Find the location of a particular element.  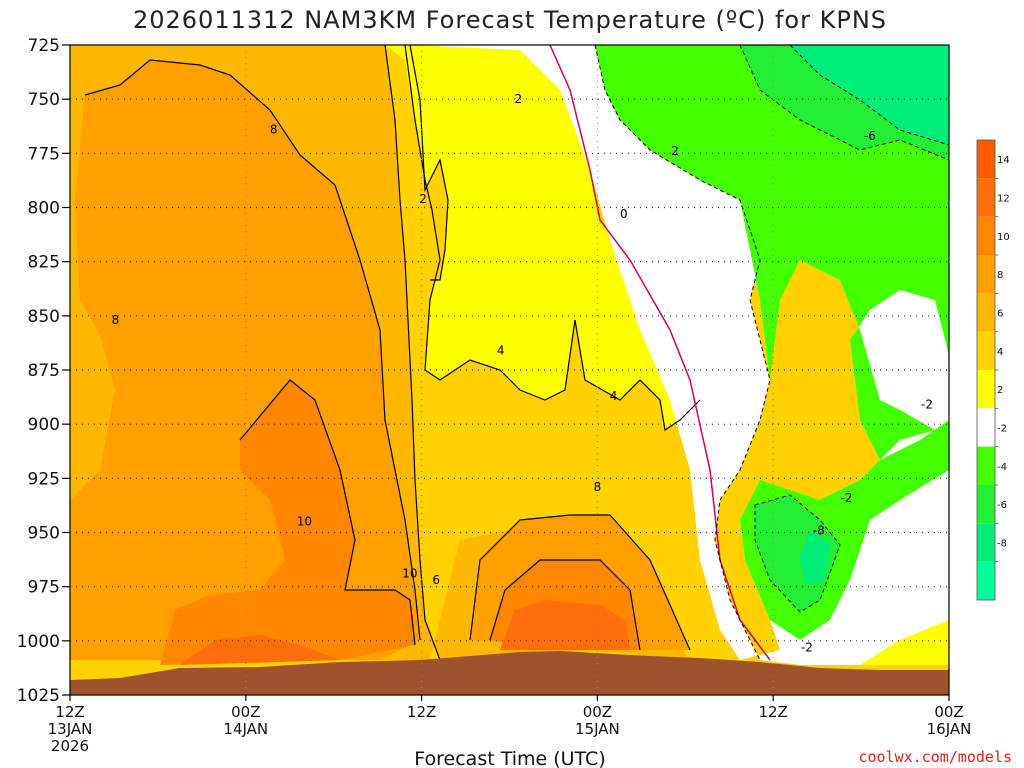

y-tick-label: 800 is located at coordinates (44, 209).